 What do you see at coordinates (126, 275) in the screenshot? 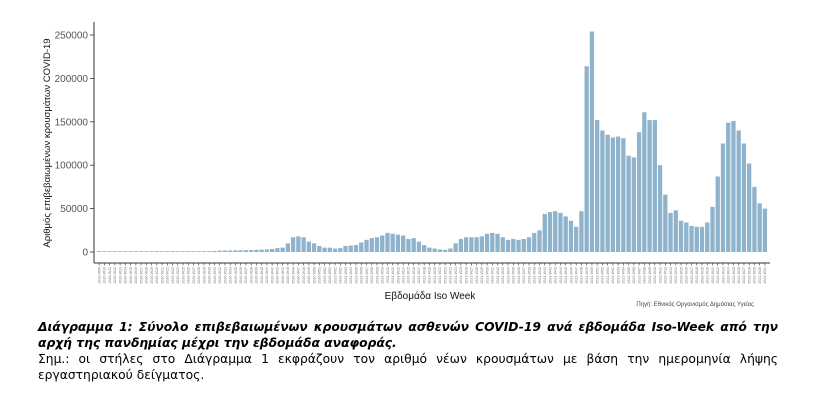
I see `x-tick-label: 2020-W14` at bounding box center [126, 275].